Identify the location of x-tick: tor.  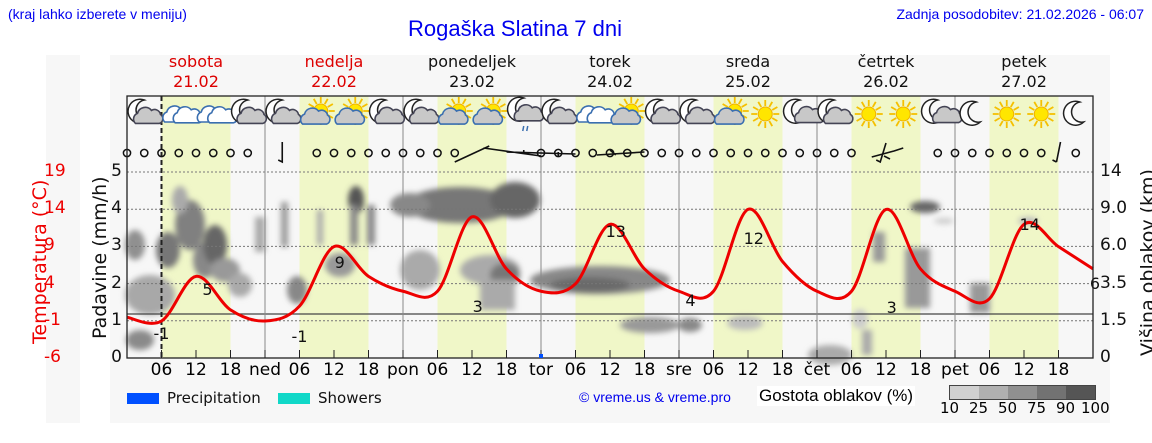
(541, 370).